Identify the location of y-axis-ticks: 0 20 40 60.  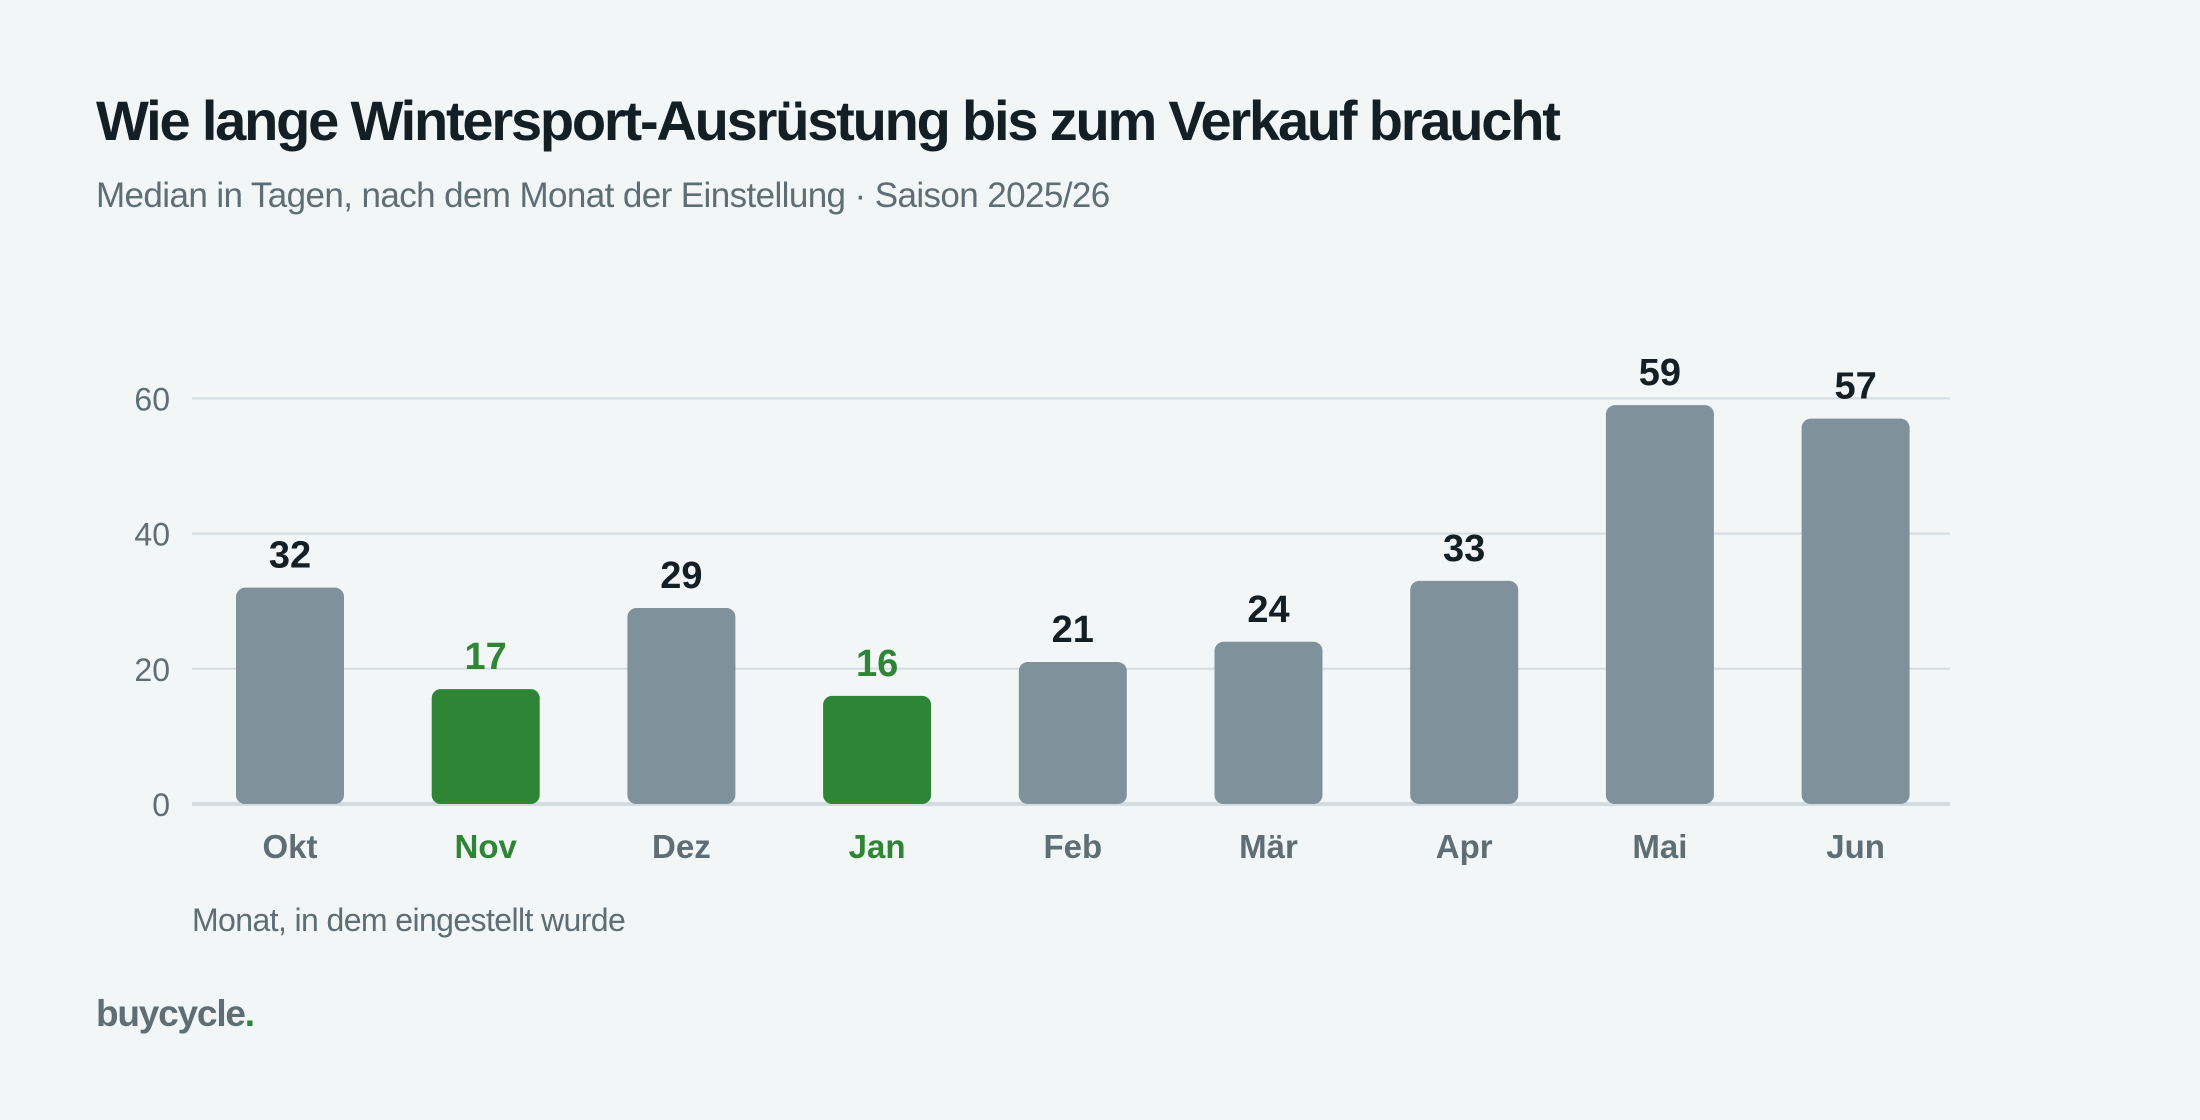
(152, 602).